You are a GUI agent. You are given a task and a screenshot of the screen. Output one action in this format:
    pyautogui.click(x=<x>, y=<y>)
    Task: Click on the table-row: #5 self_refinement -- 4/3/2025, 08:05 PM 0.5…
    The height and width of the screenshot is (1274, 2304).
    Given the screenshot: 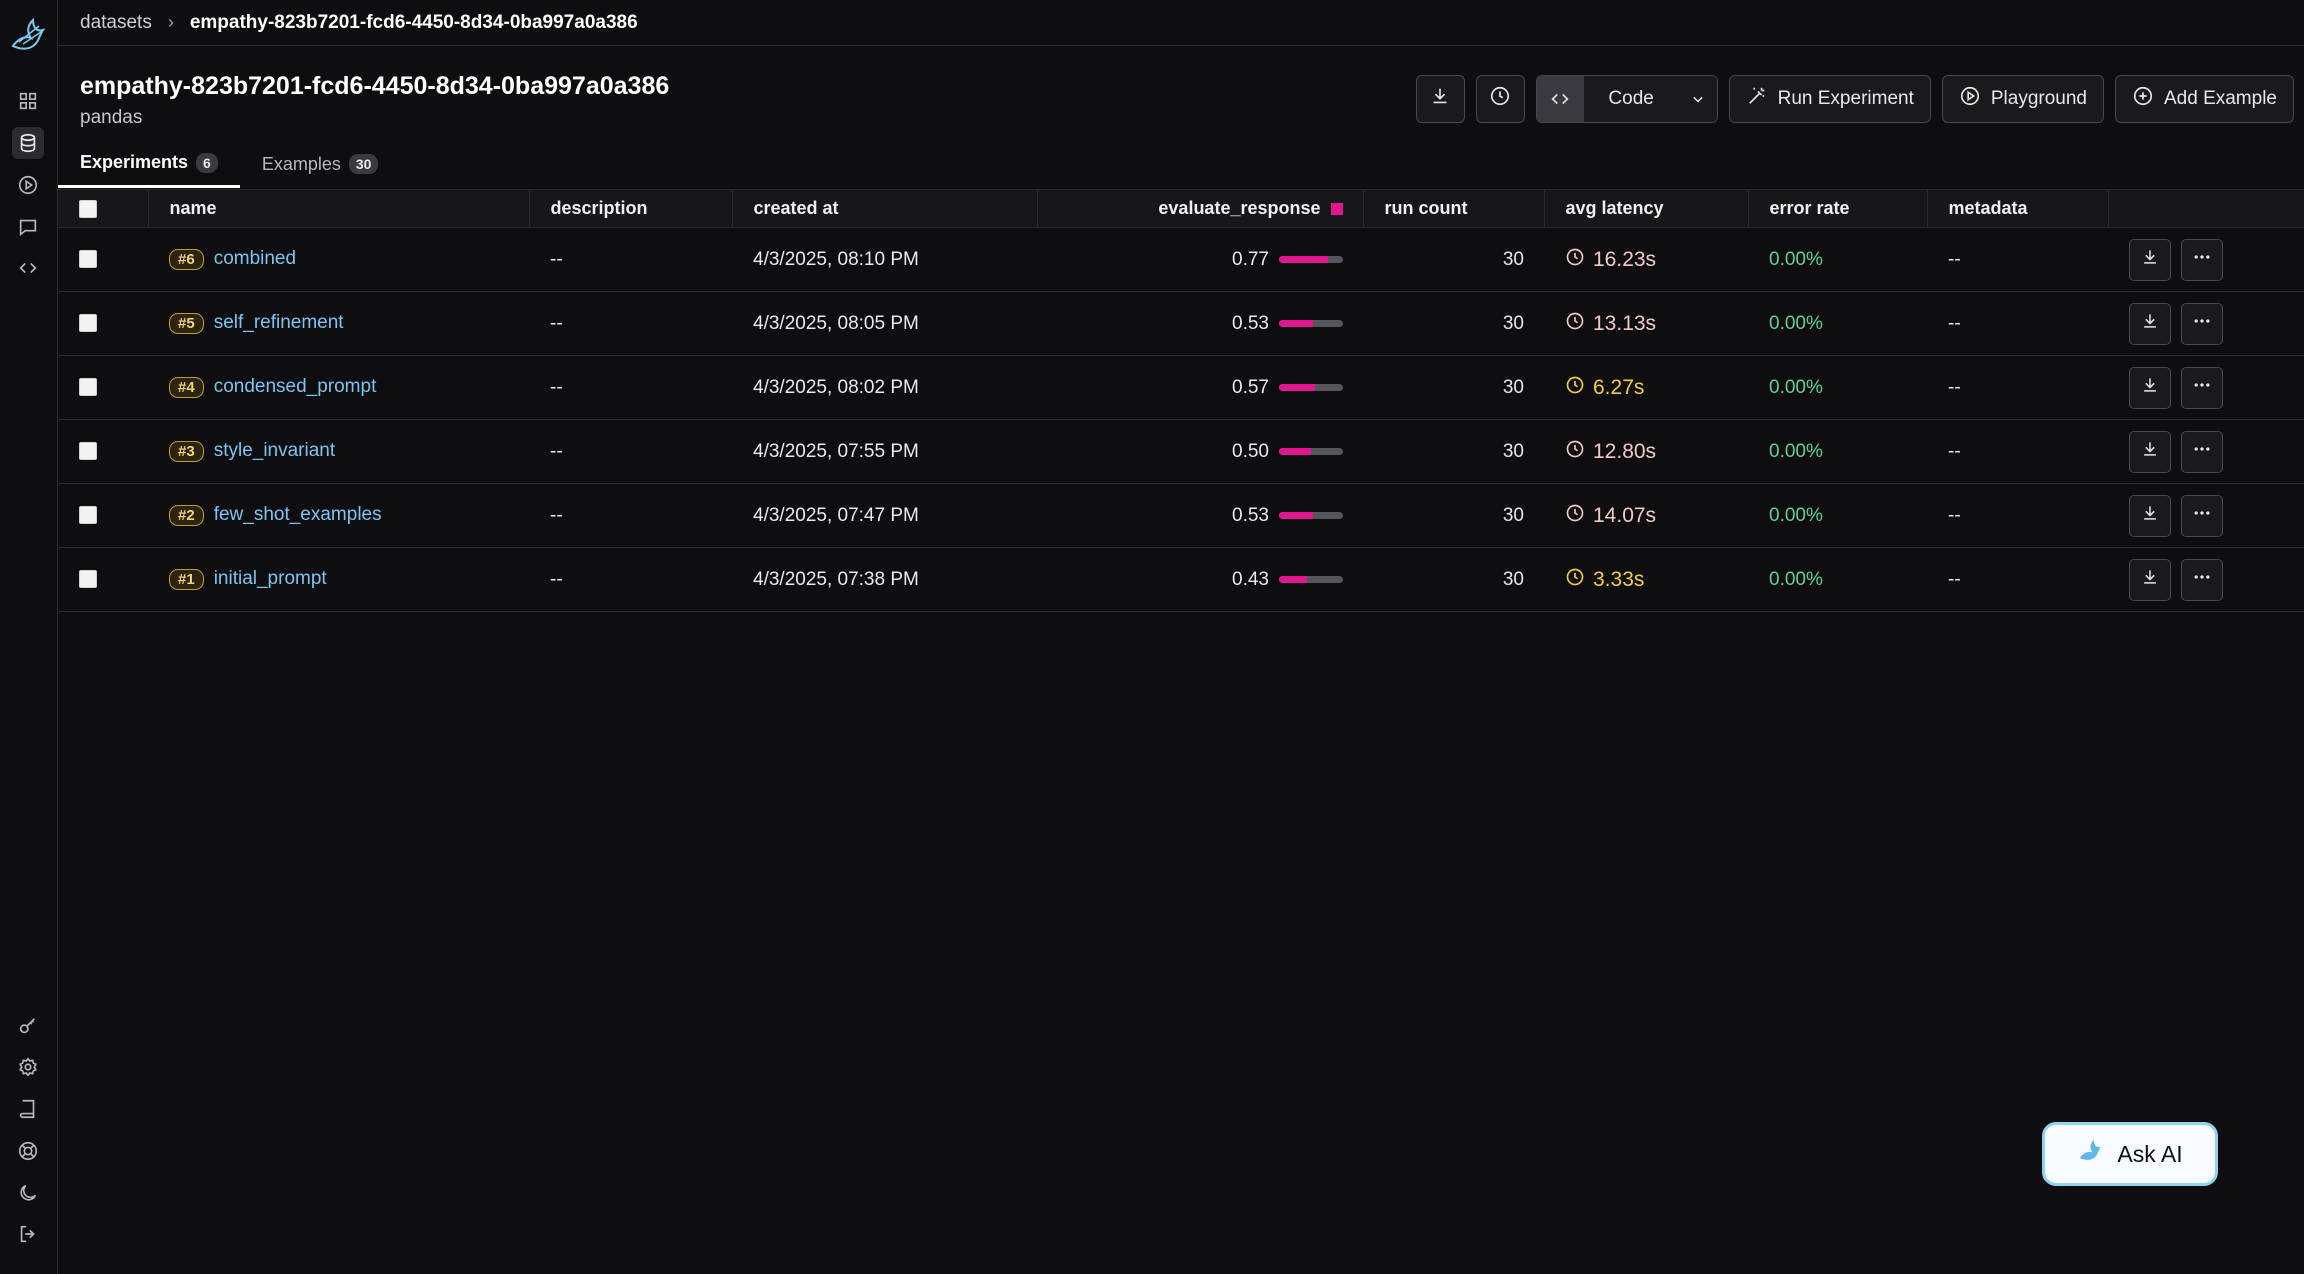 What is the action you would take?
    pyautogui.click(x=1181, y=323)
    